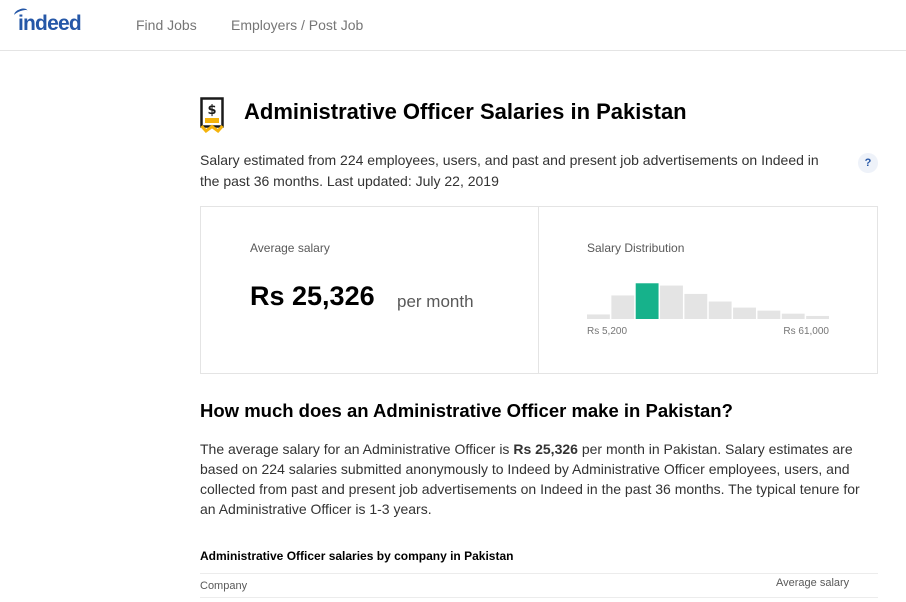 This screenshot has width=906, height=602. I want to click on nav-employers-post-job: Employers / Post Job, so click(297, 25).